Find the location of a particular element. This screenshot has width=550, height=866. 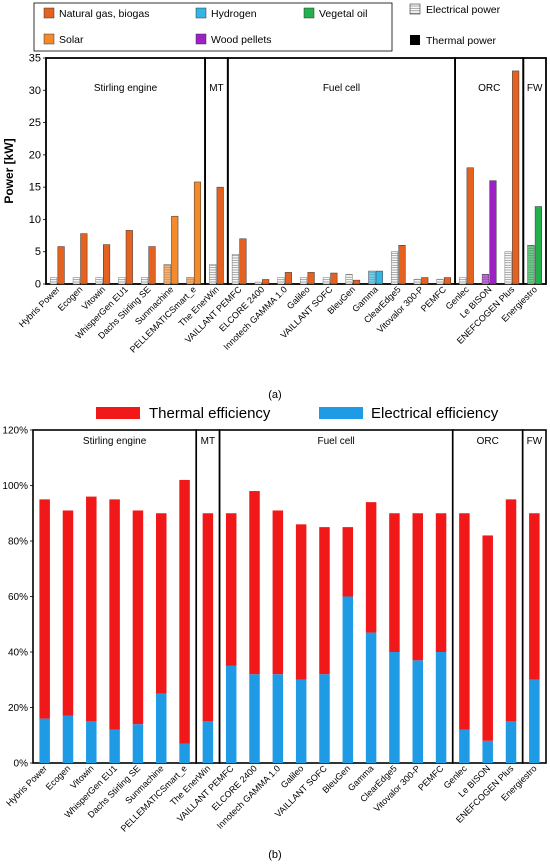

x-tick-label: PEMFC is located at coordinates (434, 299).